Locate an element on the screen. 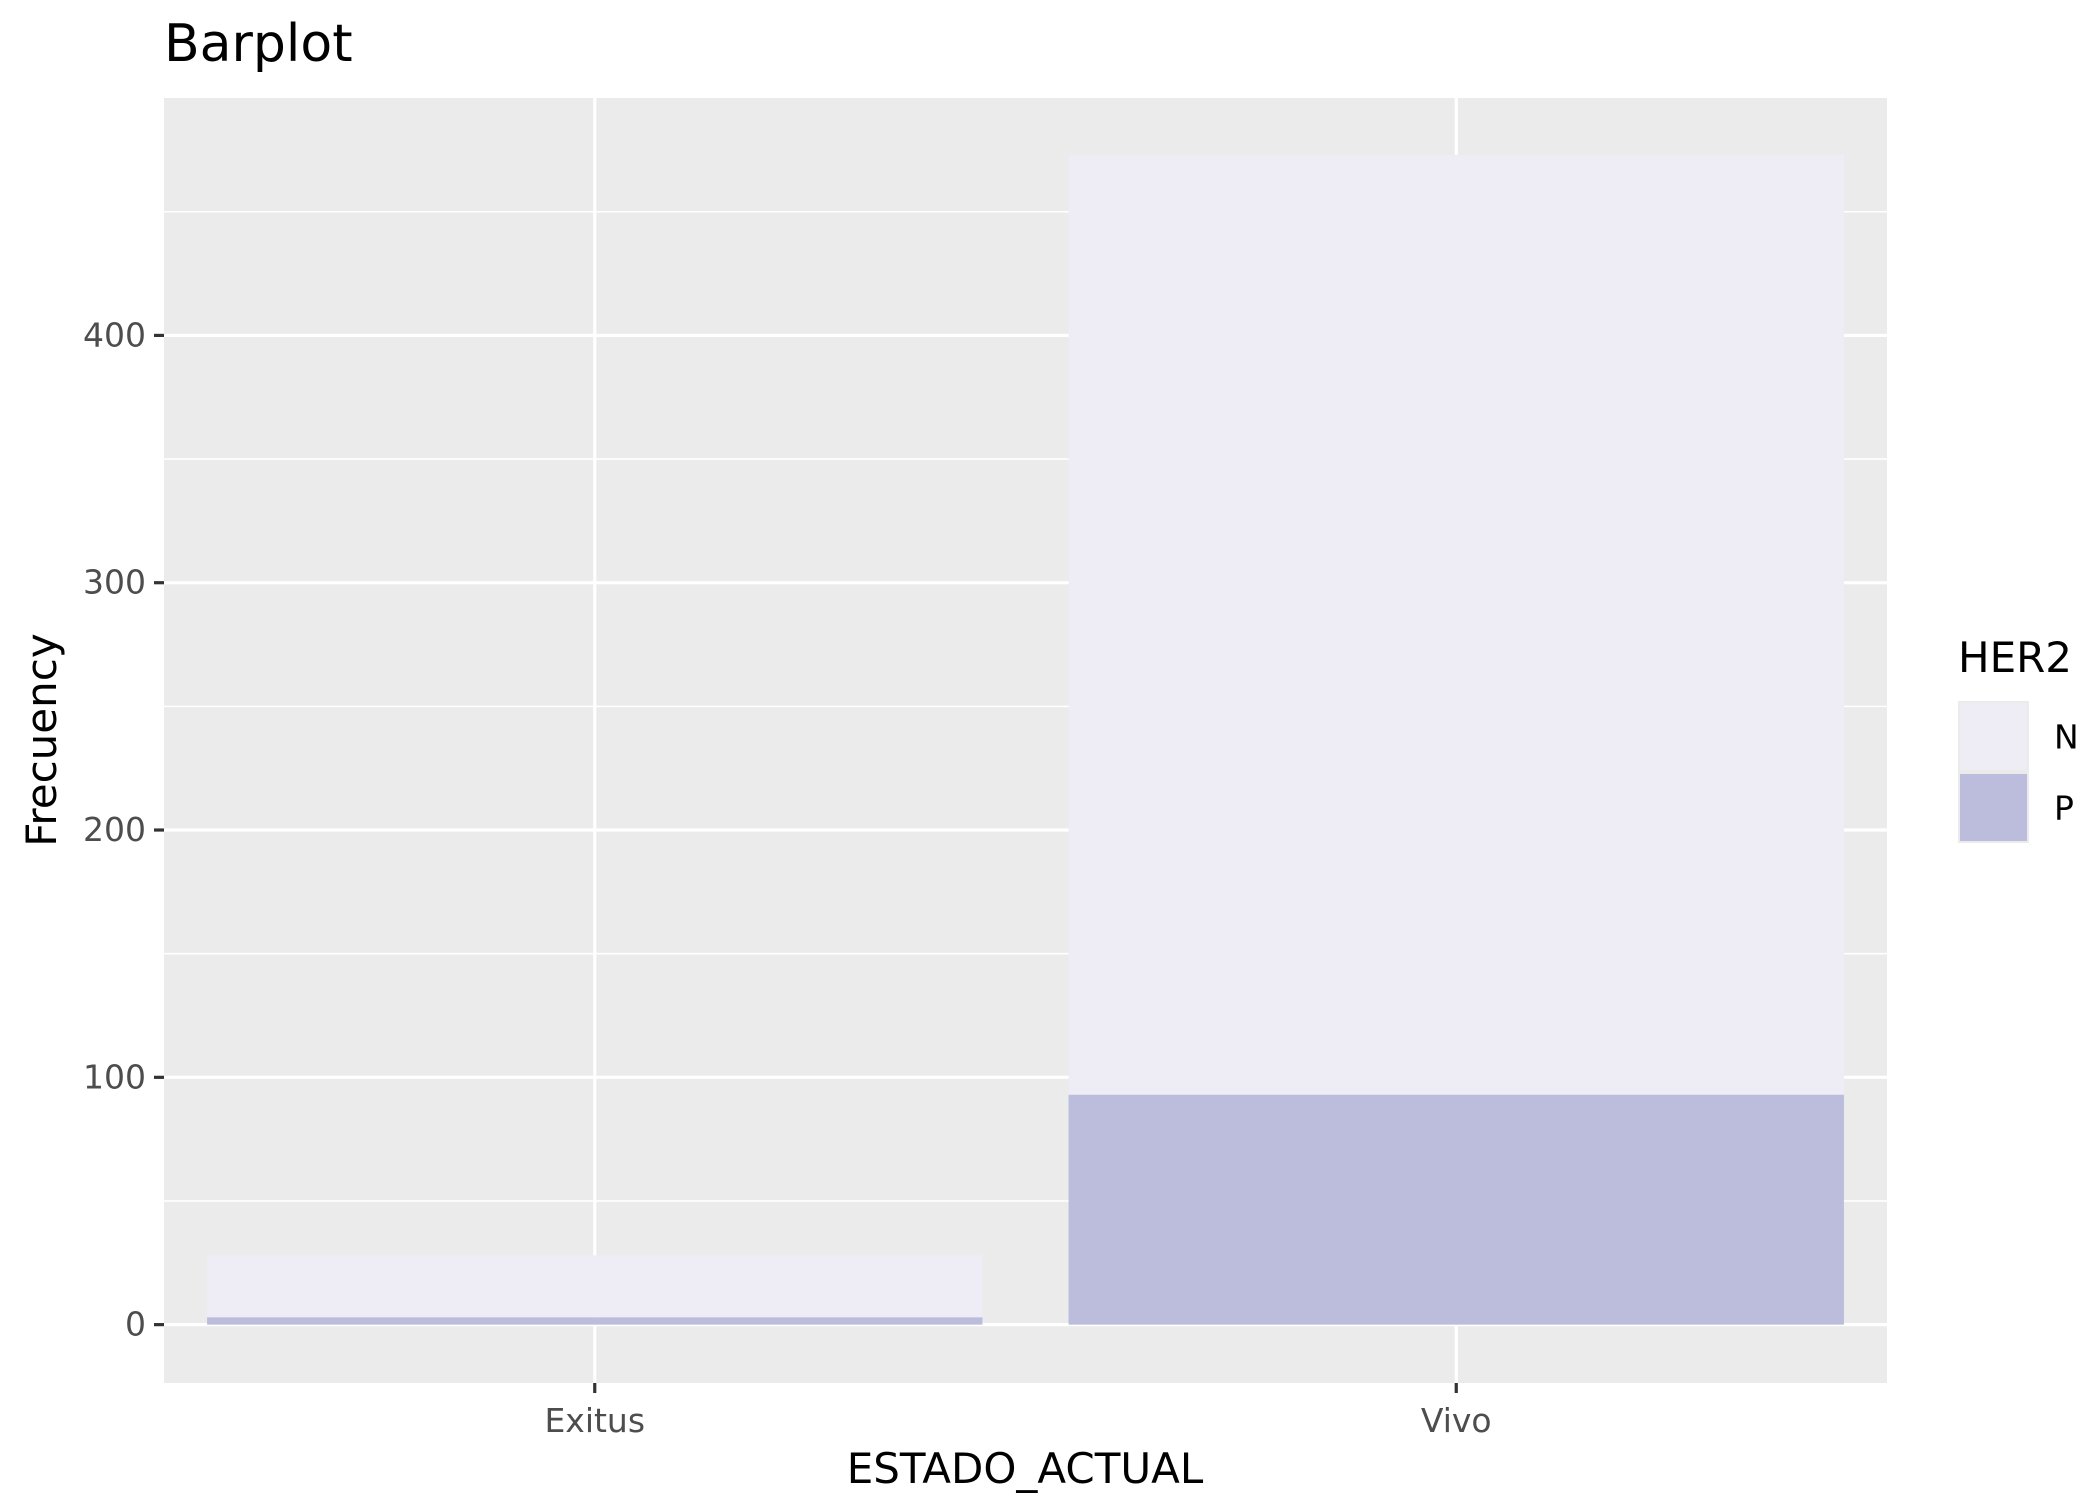  legend-title: HER2 is located at coordinates (2015, 657).